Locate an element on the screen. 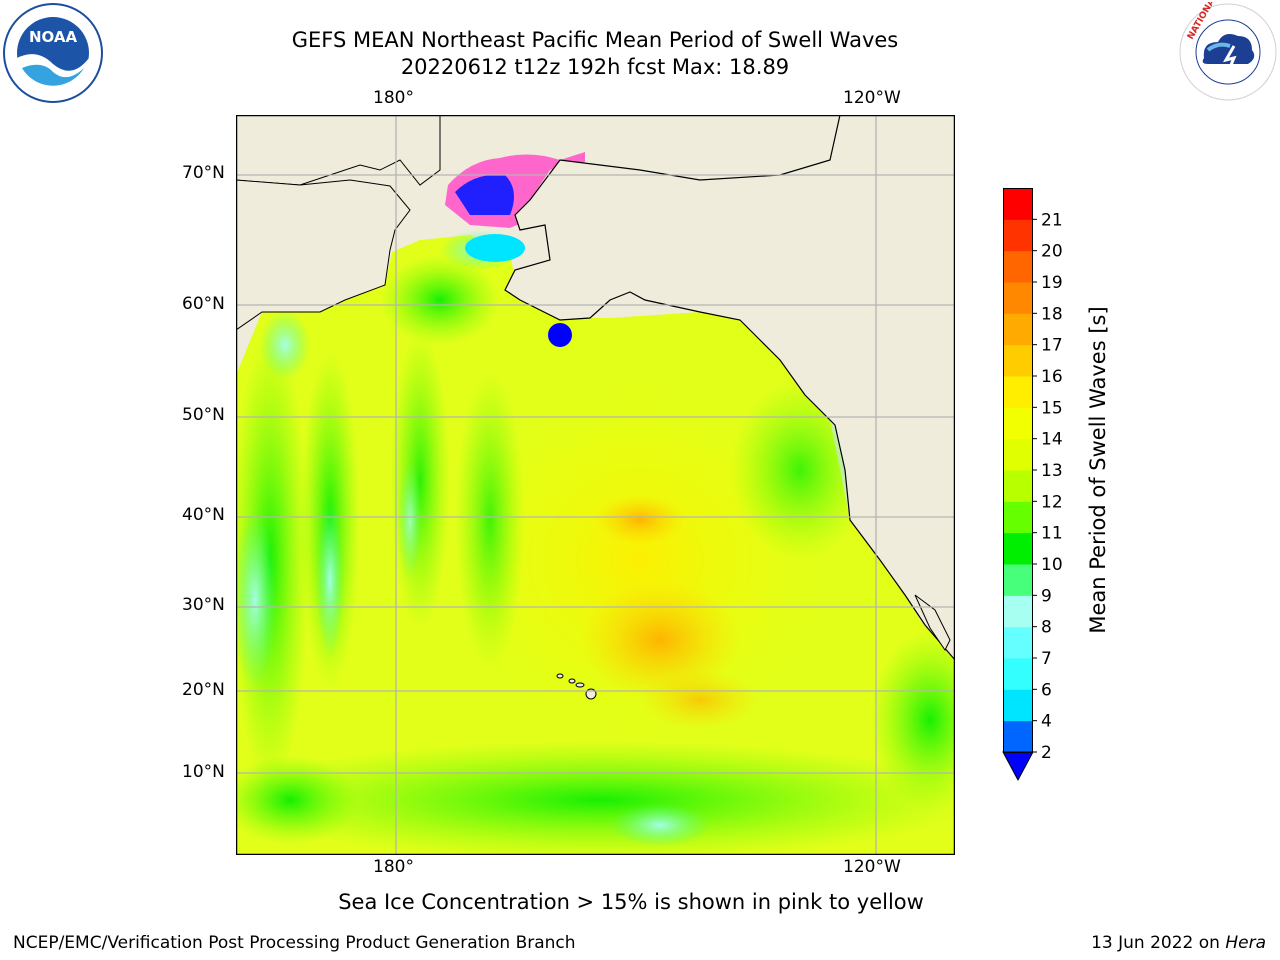  colorbar-tick-label: 9 is located at coordinates (1046, 596).